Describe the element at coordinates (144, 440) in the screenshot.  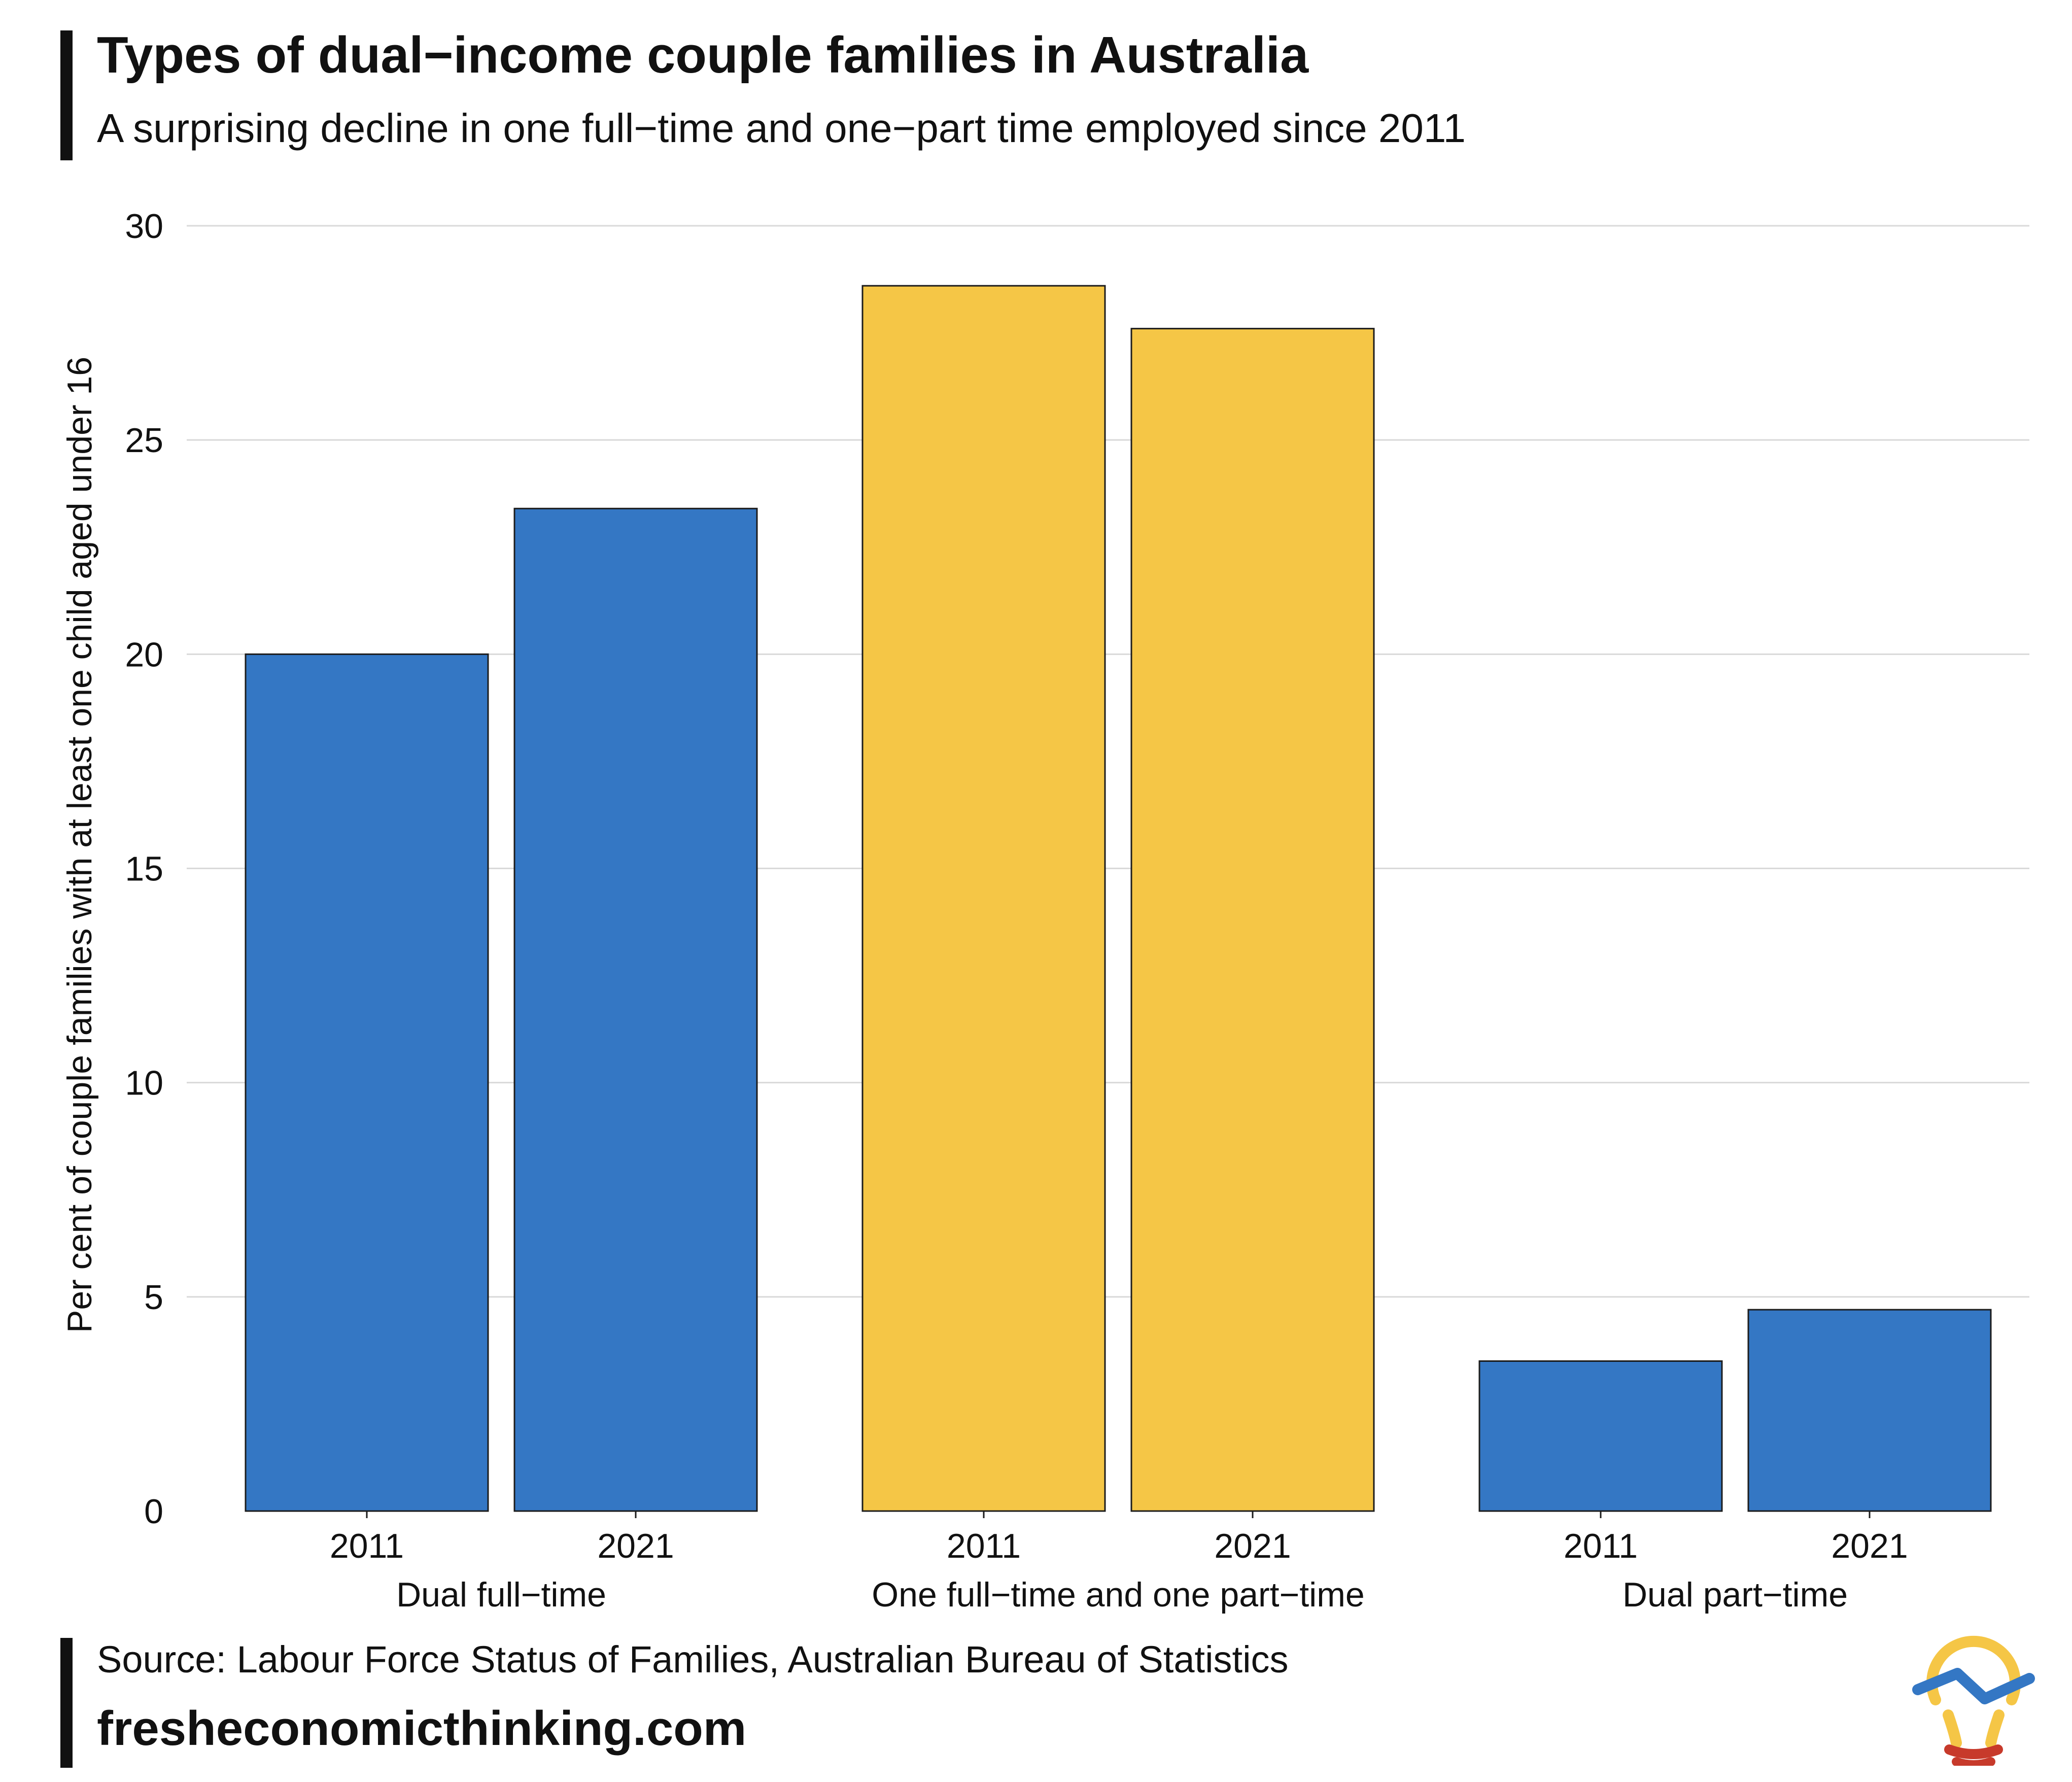
I see `y-tick-label: 25` at that location.